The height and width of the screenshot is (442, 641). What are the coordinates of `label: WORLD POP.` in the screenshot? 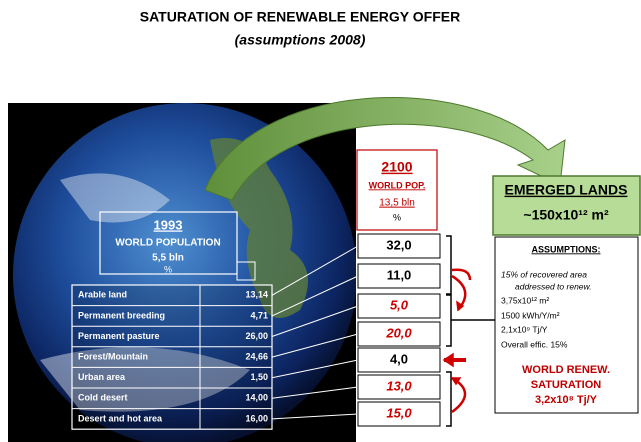 It's located at (397, 185).